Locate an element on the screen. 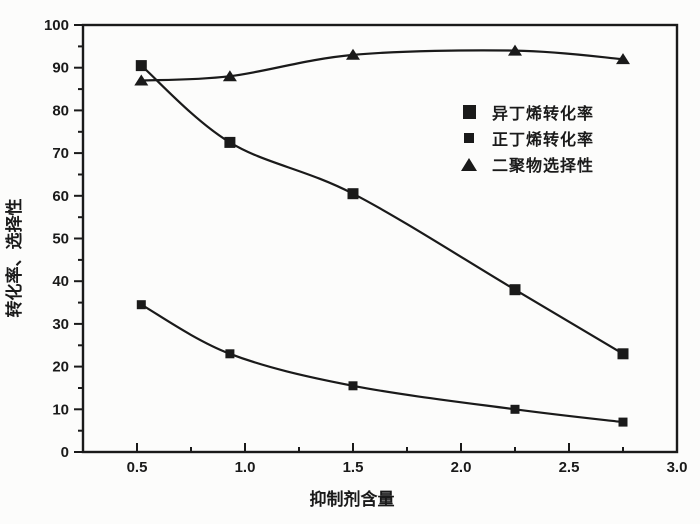  x-tick-label: 2.0 is located at coordinates (461, 467).